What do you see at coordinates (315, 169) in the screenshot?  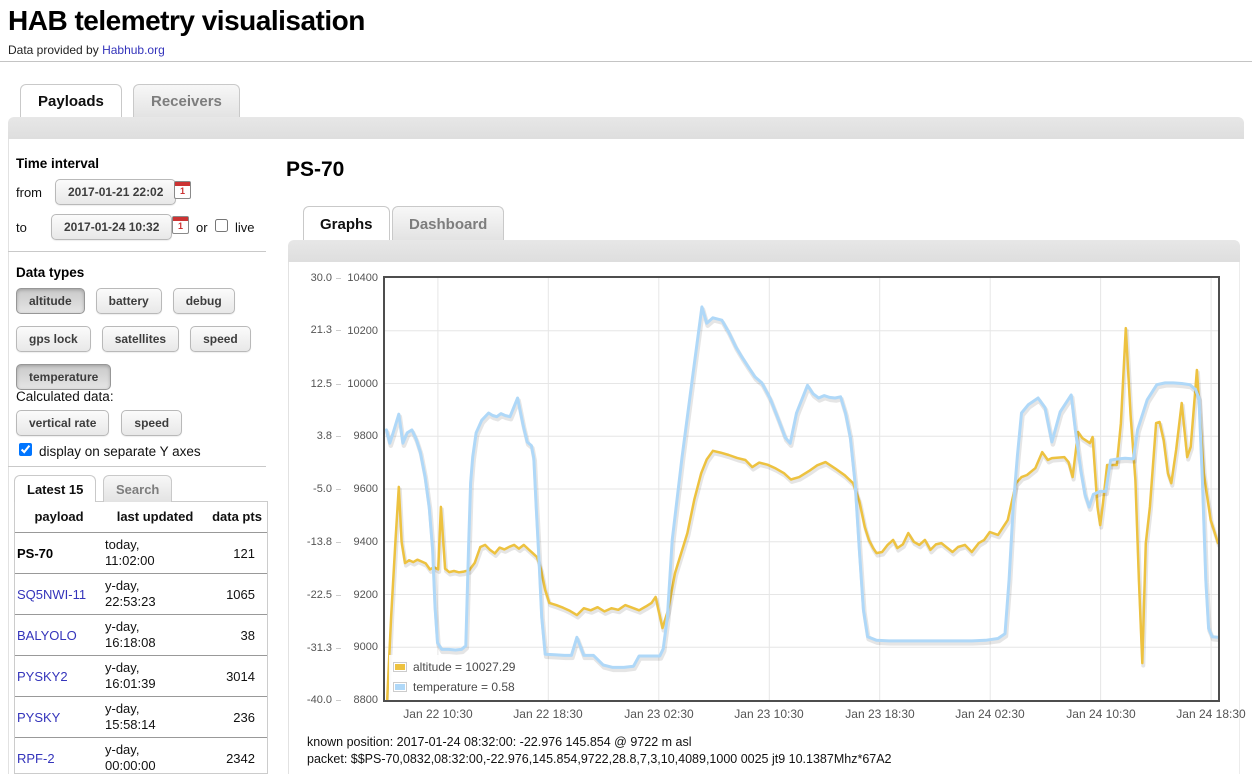 I see `payload-title: PS-70` at bounding box center [315, 169].